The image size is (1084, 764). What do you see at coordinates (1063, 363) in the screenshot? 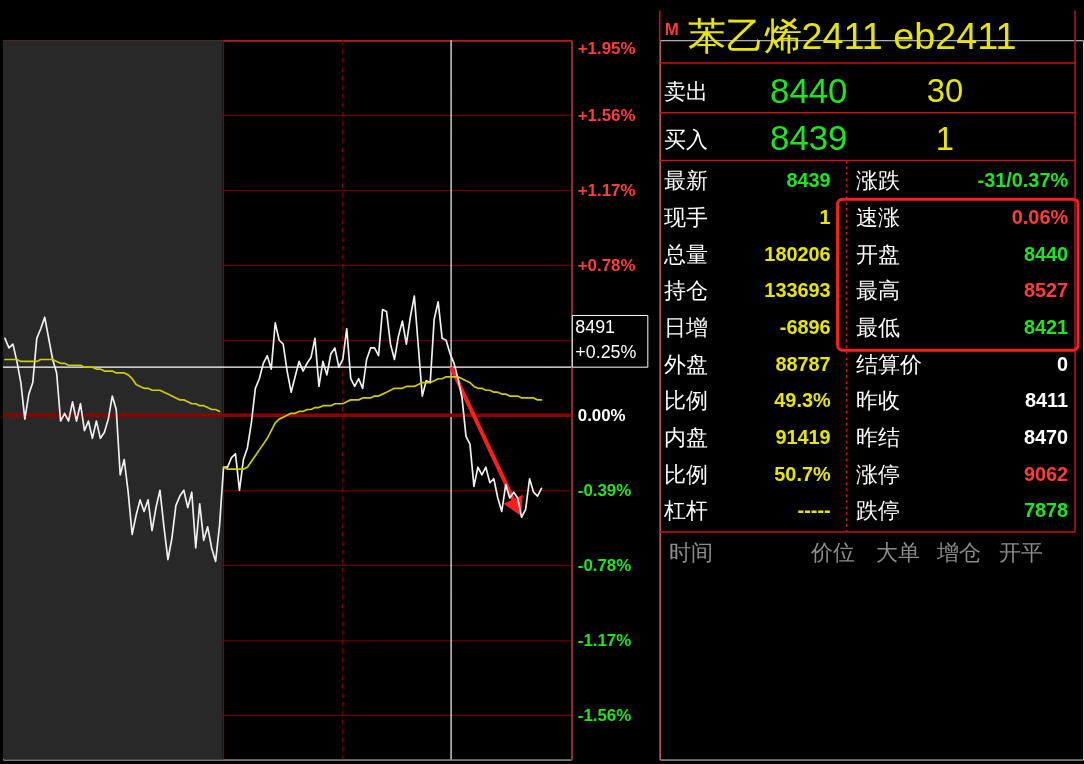
I see `text: 0` at bounding box center [1063, 363].